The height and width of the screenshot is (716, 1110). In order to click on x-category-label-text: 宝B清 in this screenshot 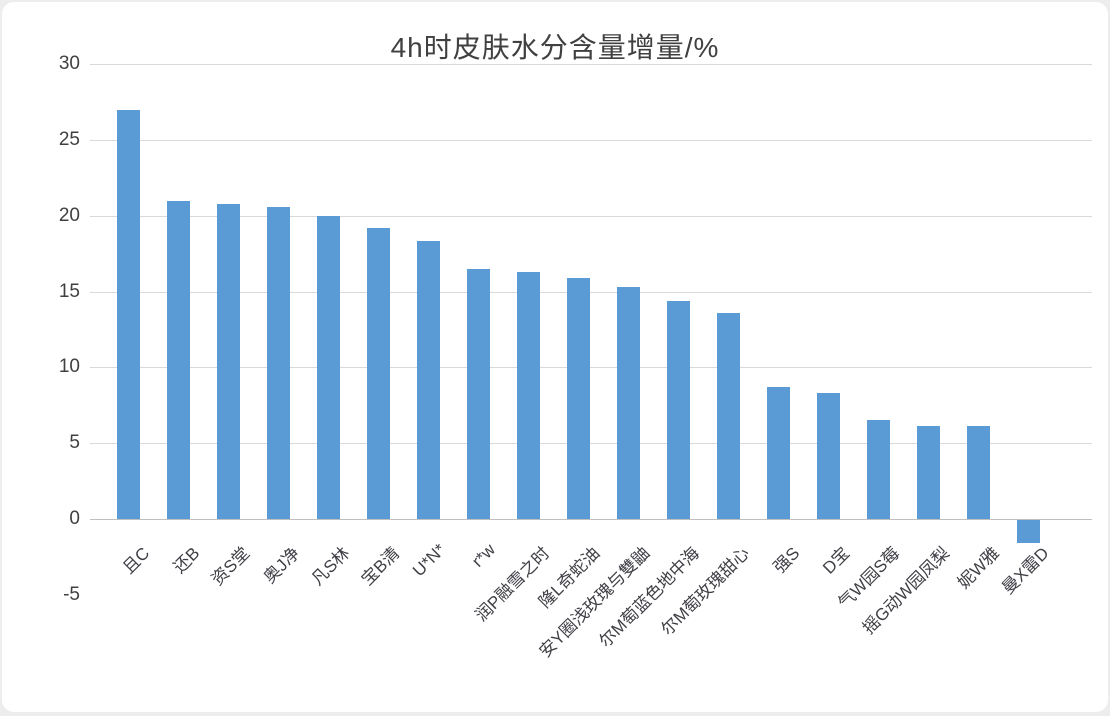, I will do `click(380, 566)`.